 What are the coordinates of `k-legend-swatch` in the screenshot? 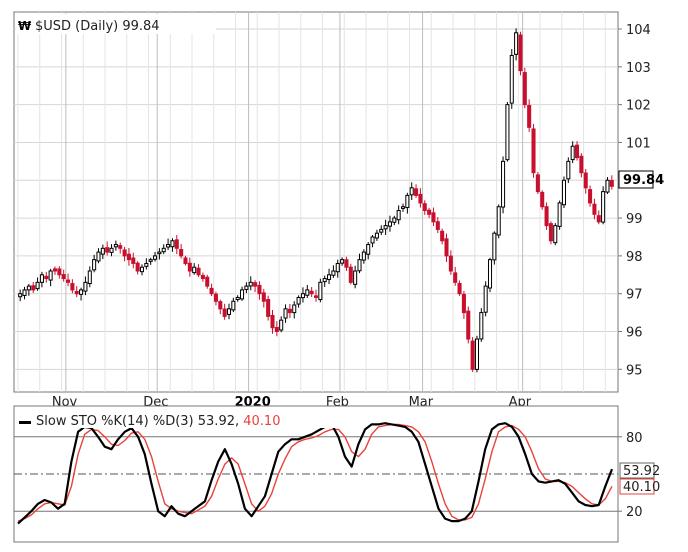 It's located at (25, 422).